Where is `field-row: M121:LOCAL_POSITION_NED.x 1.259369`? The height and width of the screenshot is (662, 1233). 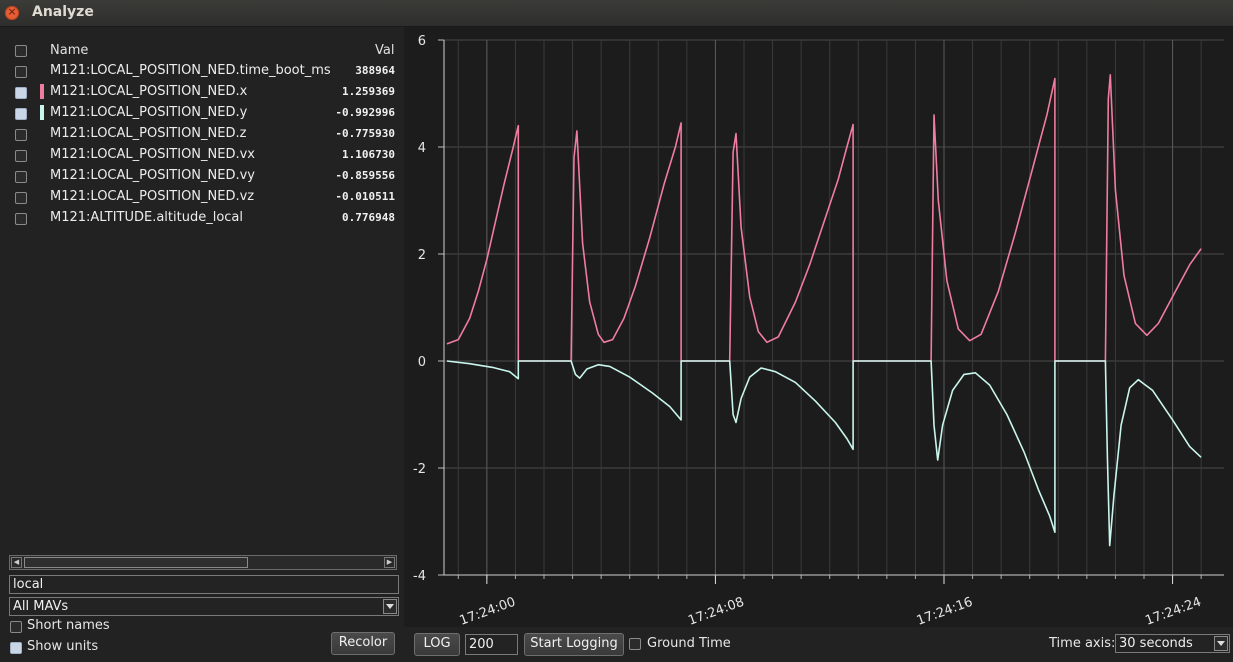
field-row: M121:LOCAL_POSITION_NED.x 1.259369 is located at coordinates (202, 92).